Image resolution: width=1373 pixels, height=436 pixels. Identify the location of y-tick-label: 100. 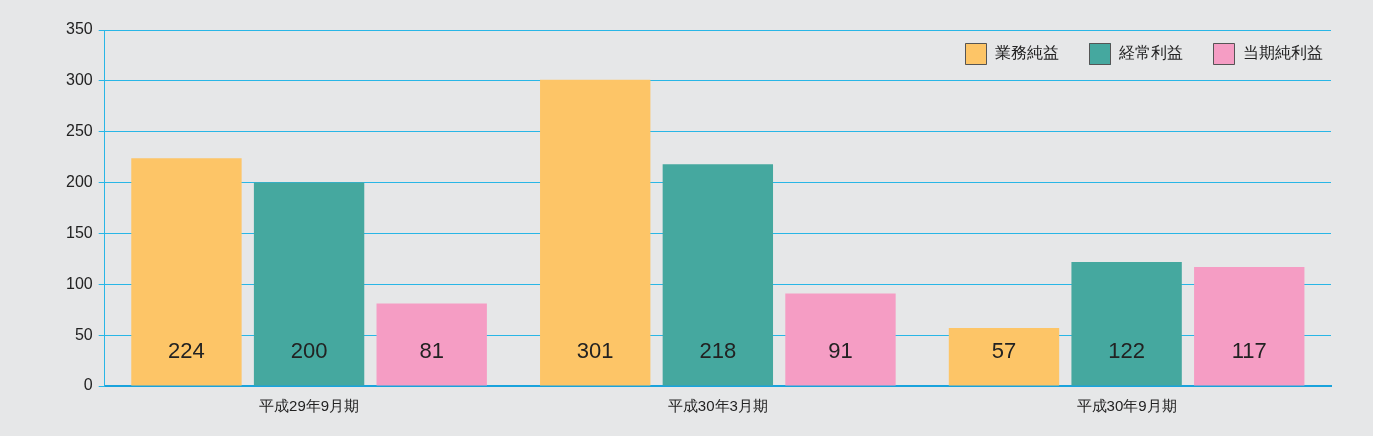
(79, 283).